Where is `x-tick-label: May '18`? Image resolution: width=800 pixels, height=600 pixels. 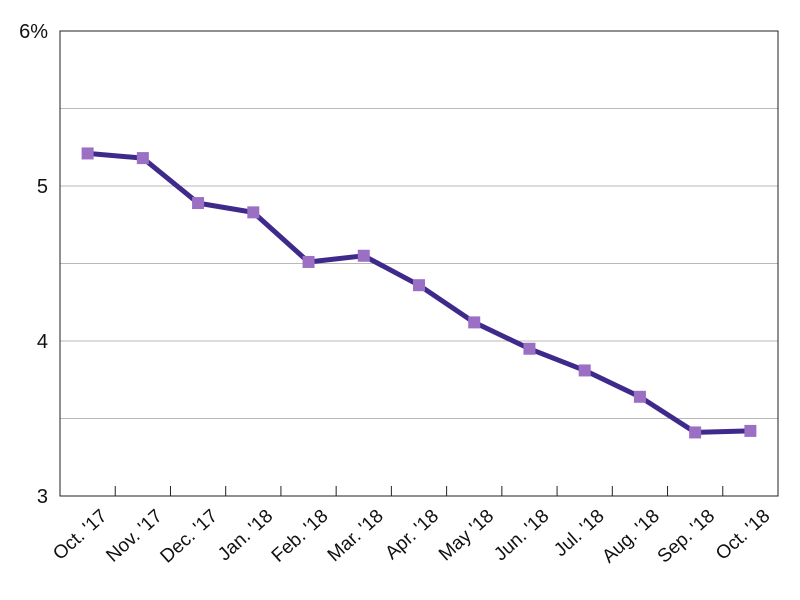 x-tick-label: May '18 is located at coordinates (466, 536).